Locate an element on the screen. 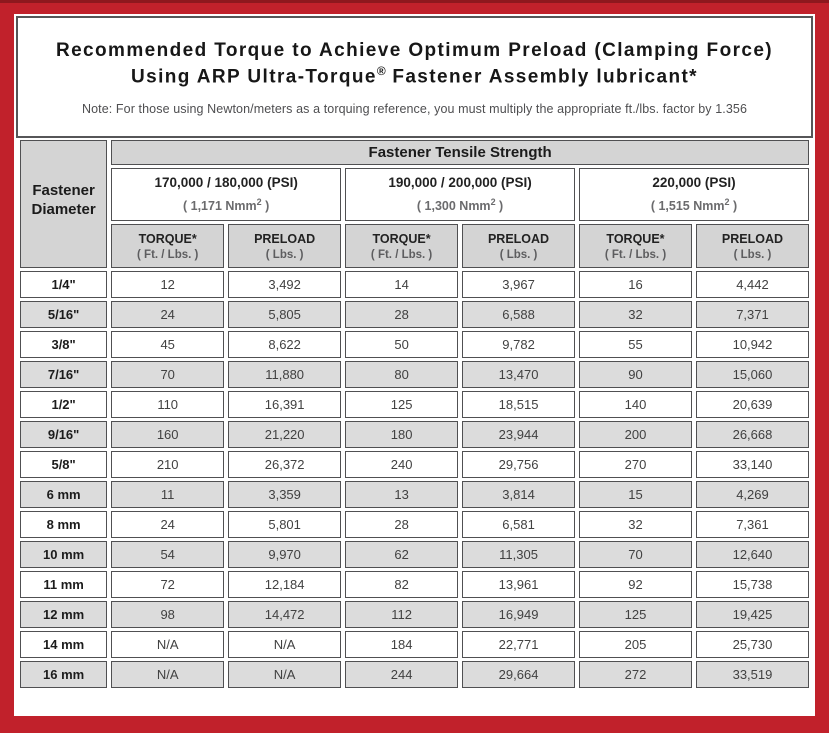  table-row: 11 mm 72 12,184 82 13,961 92 15,738 is located at coordinates (414, 584).